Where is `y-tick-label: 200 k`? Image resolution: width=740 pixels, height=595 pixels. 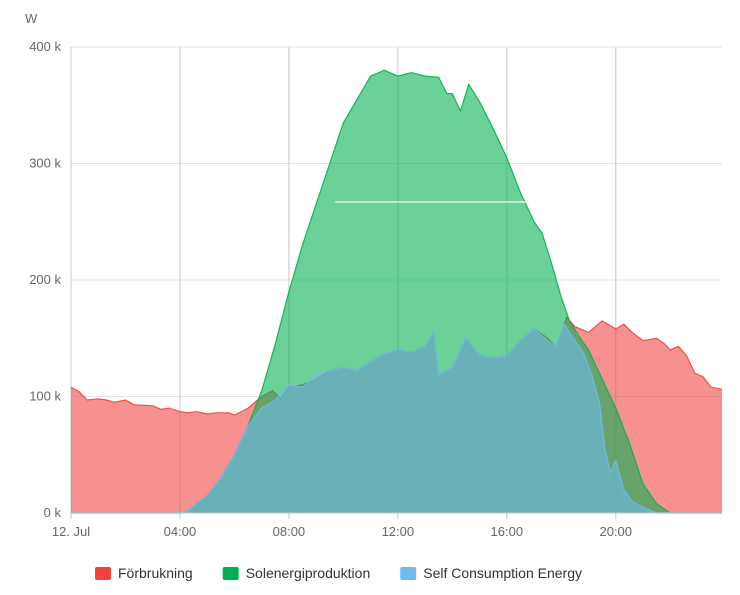 y-tick-label: 200 k is located at coordinates (45, 279).